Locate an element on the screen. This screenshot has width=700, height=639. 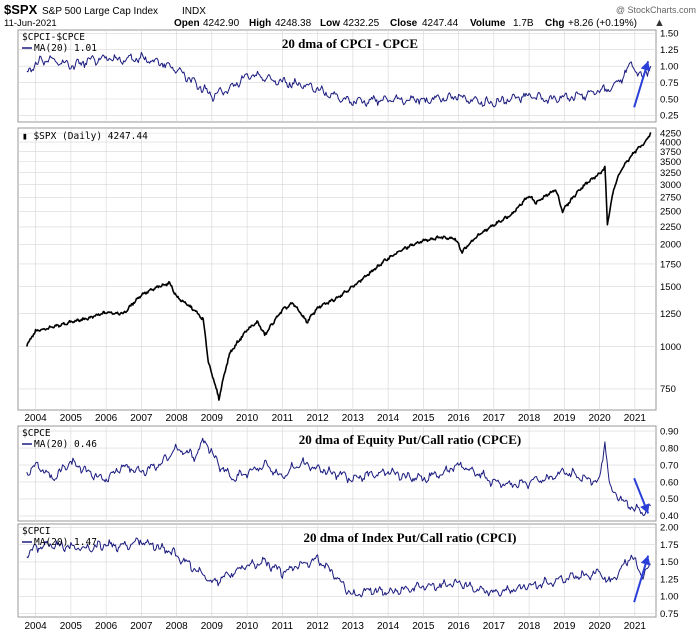
x-tick-label-spx: 2018 is located at coordinates (529, 418).